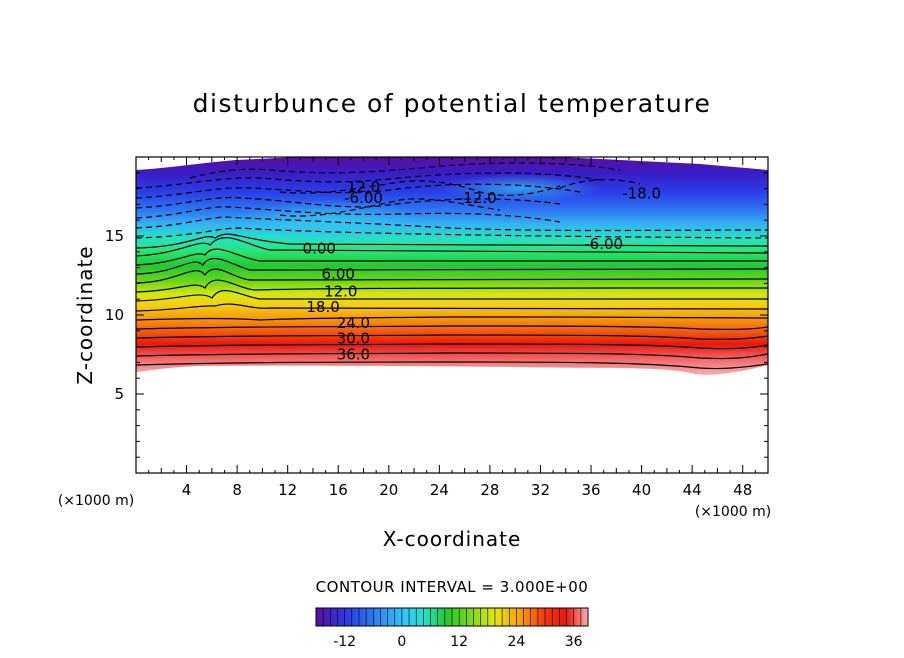 Image resolution: width=904 pixels, height=658 pixels. What do you see at coordinates (641, 193) in the screenshot?
I see `contour-label: -18.0` at bounding box center [641, 193].